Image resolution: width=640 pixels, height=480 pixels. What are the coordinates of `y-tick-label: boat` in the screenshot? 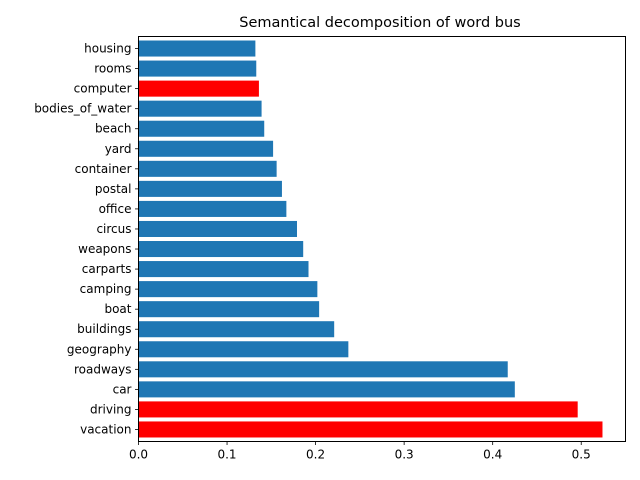 It's located at (117, 309).